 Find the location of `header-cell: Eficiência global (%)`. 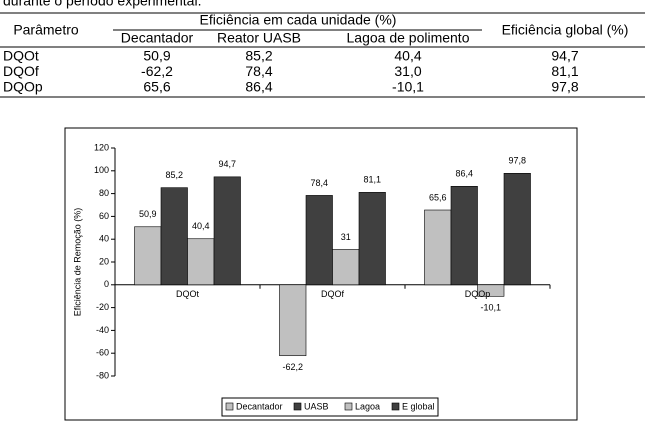

header-cell: Eficiência global (%) is located at coordinates (565, 30).